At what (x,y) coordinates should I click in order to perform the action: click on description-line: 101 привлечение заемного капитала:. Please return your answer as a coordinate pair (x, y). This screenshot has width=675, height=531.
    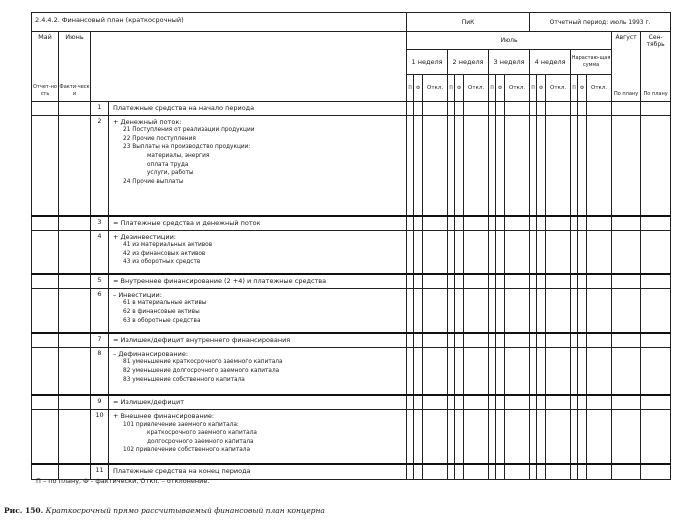
    Looking at the image, I should click on (181, 424).